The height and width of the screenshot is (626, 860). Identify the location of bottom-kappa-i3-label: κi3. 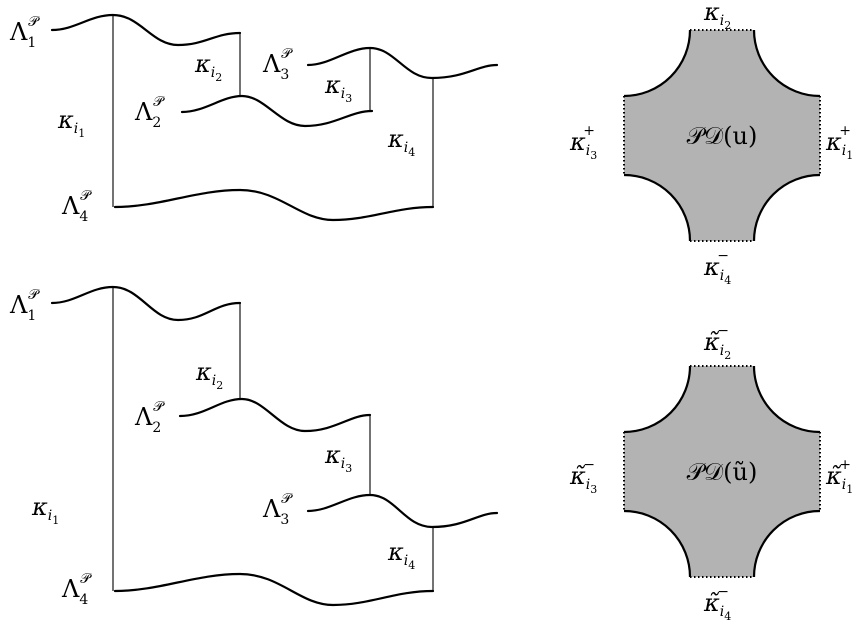
(338, 458).